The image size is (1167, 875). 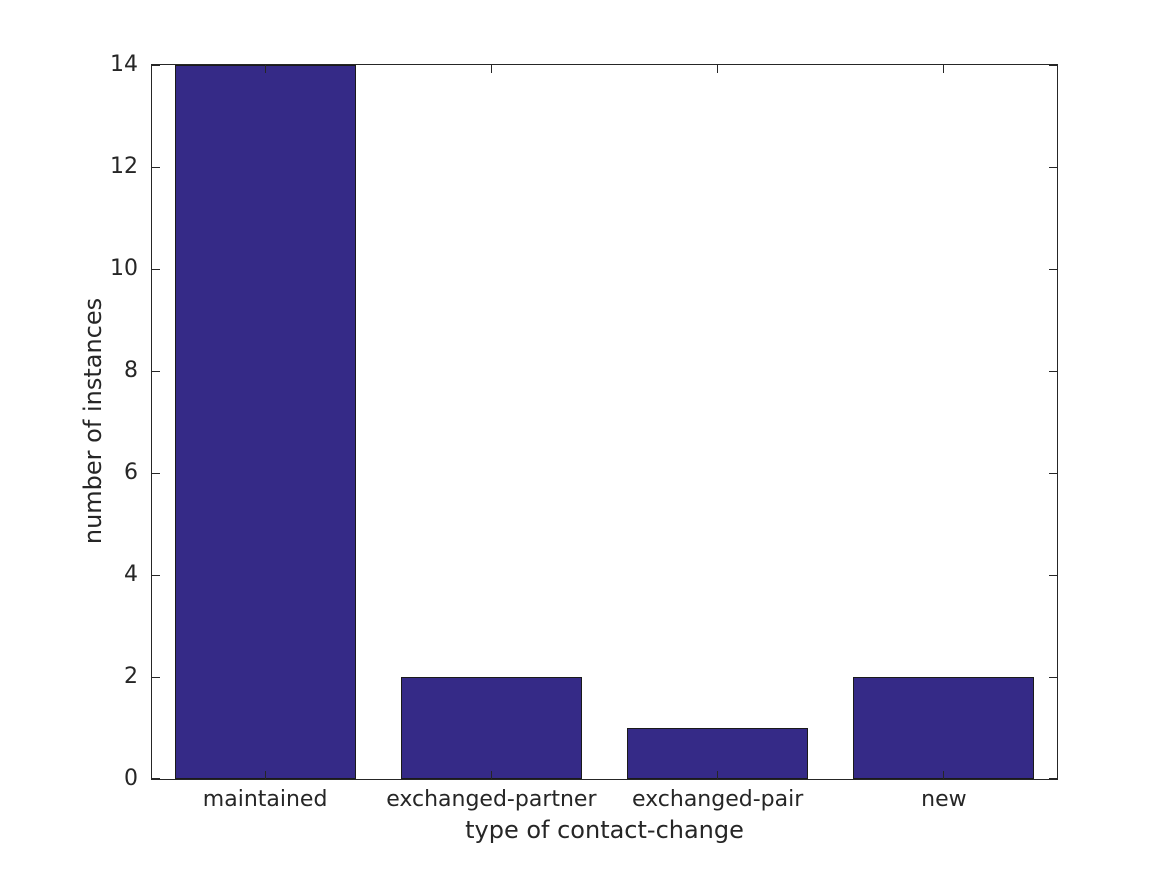 What do you see at coordinates (93, 421) in the screenshot?
I see `y-axis-label: number of instances` at bounding box center [93, 421].